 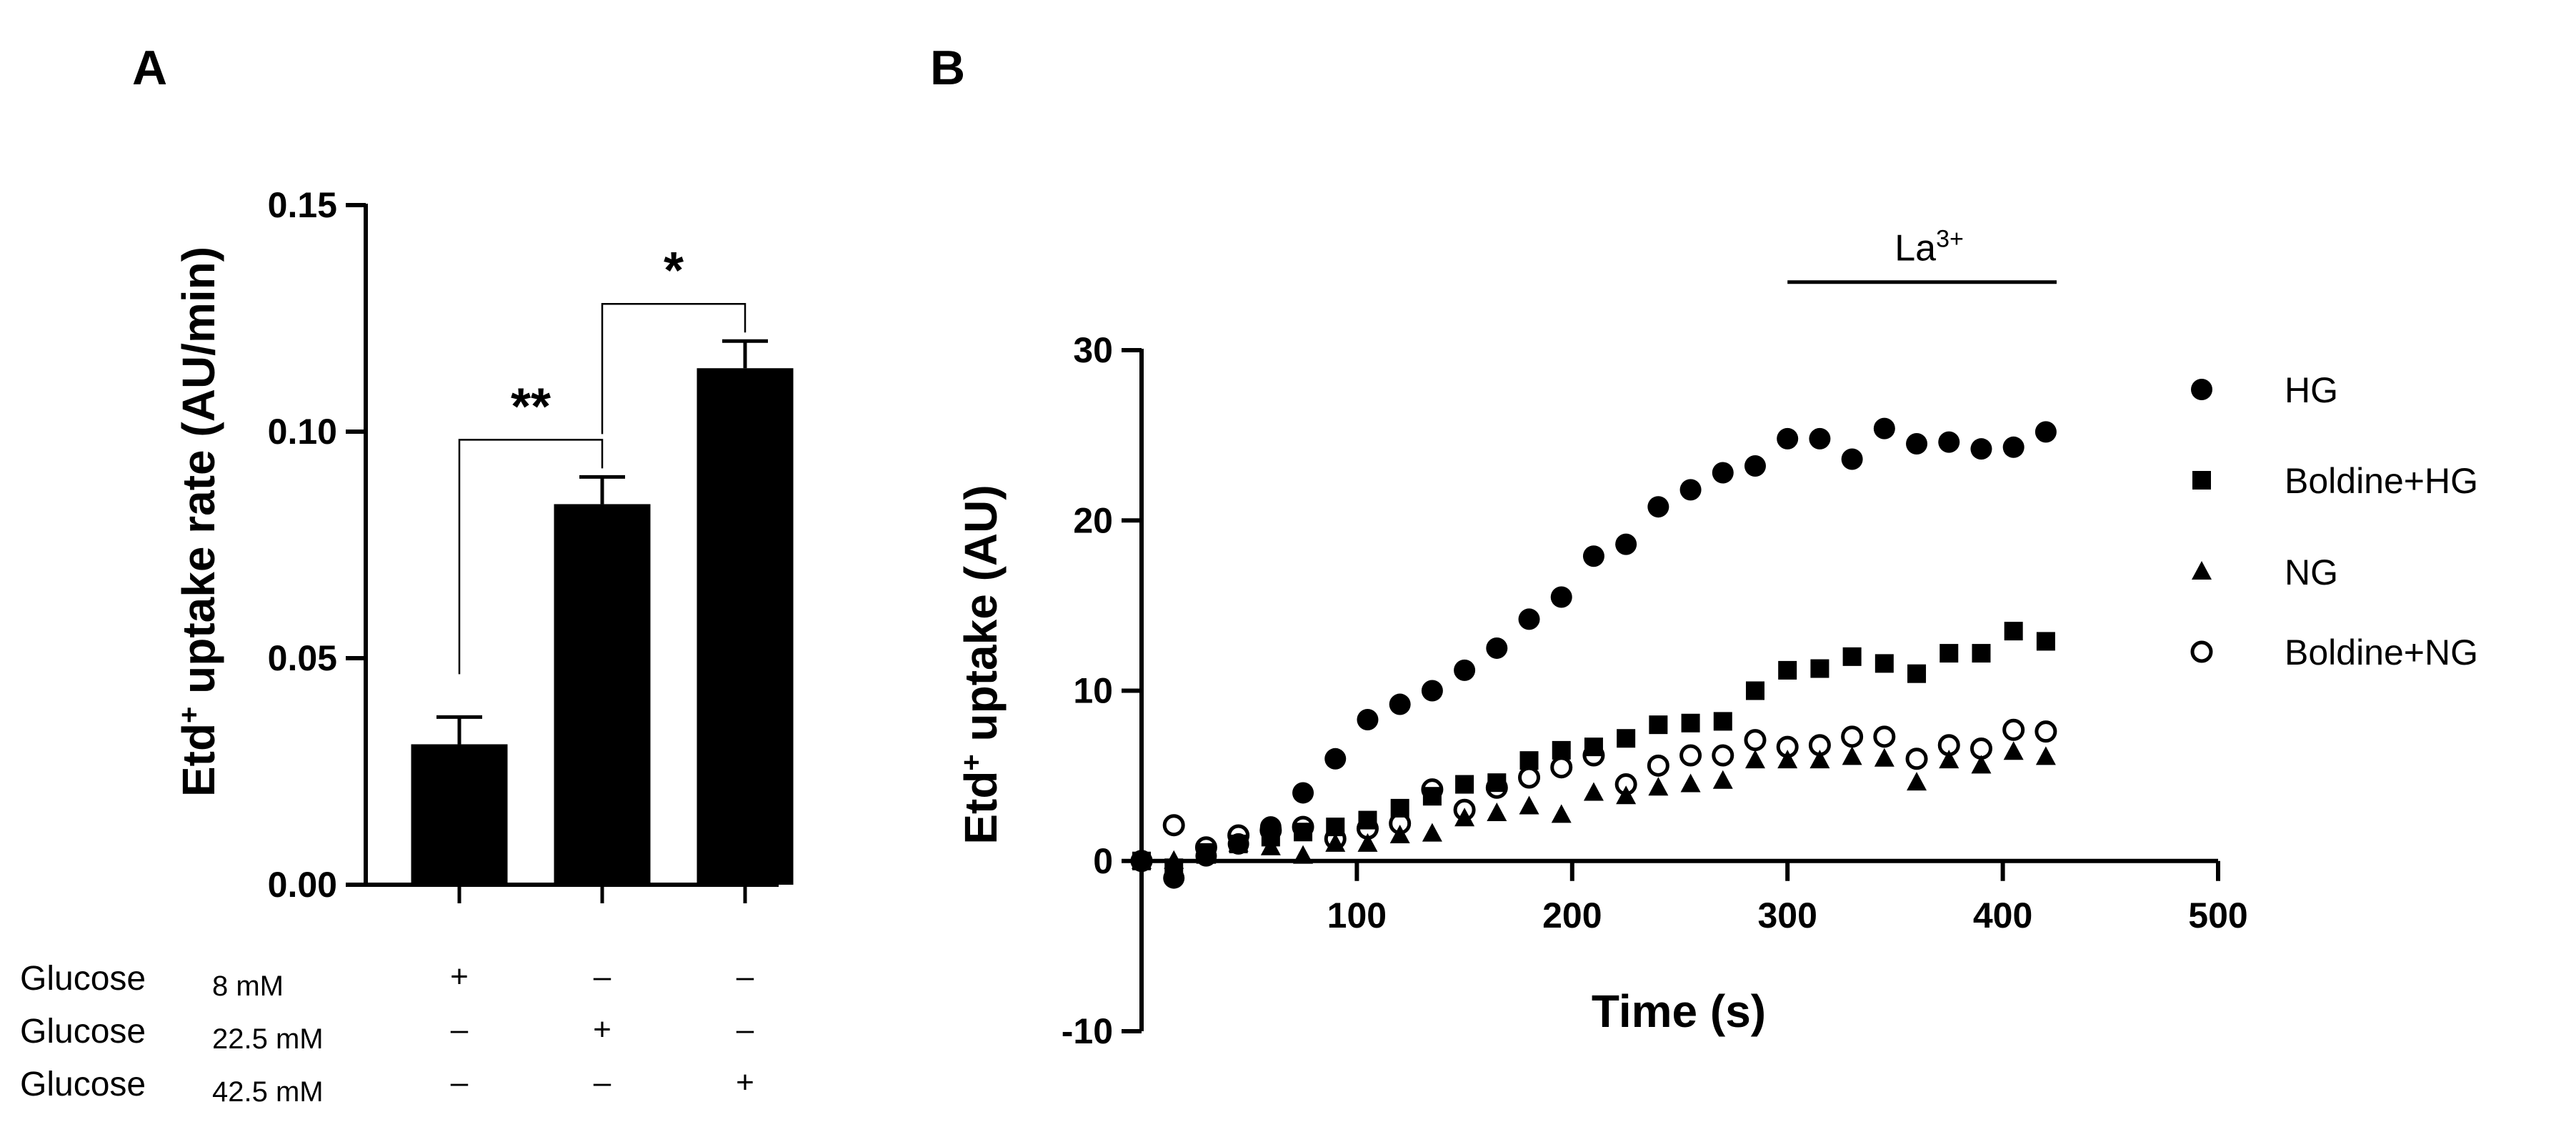 What do you see at coordinates (2381, 481) in the screenshot?
I see `legend-label-boldine-hg: Boldine+HG` at bounding box center [2381, 481].